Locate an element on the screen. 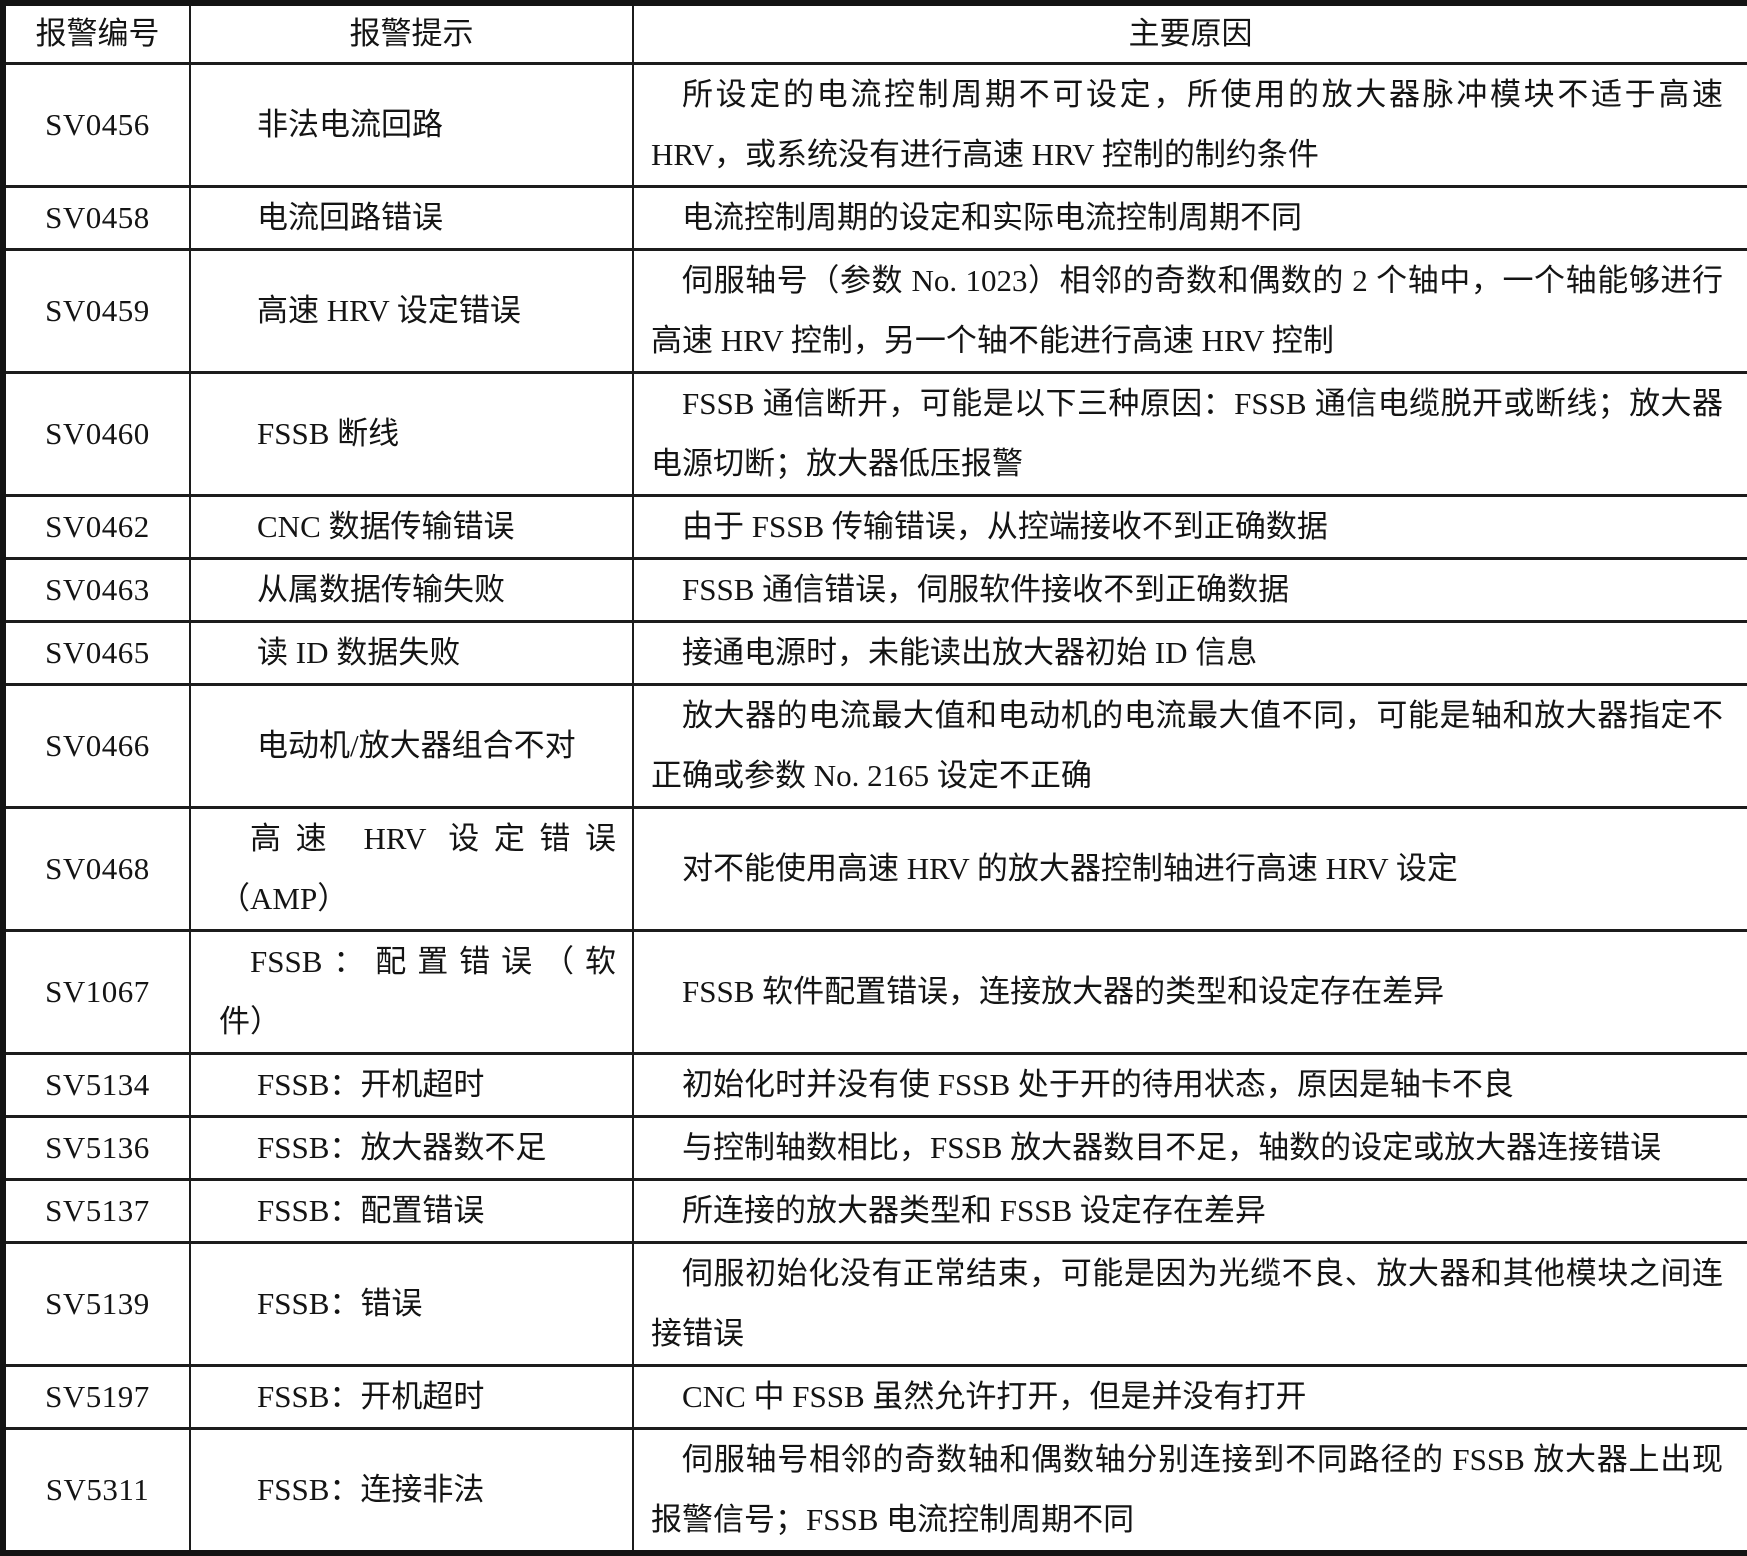 The height and width of the screenshot is (1556, 1747). table-row: SV0463 从属数据传输失败 FSSB 通信错误，伺服软件接收不到正确数据 is located at coordinates (874, 589).